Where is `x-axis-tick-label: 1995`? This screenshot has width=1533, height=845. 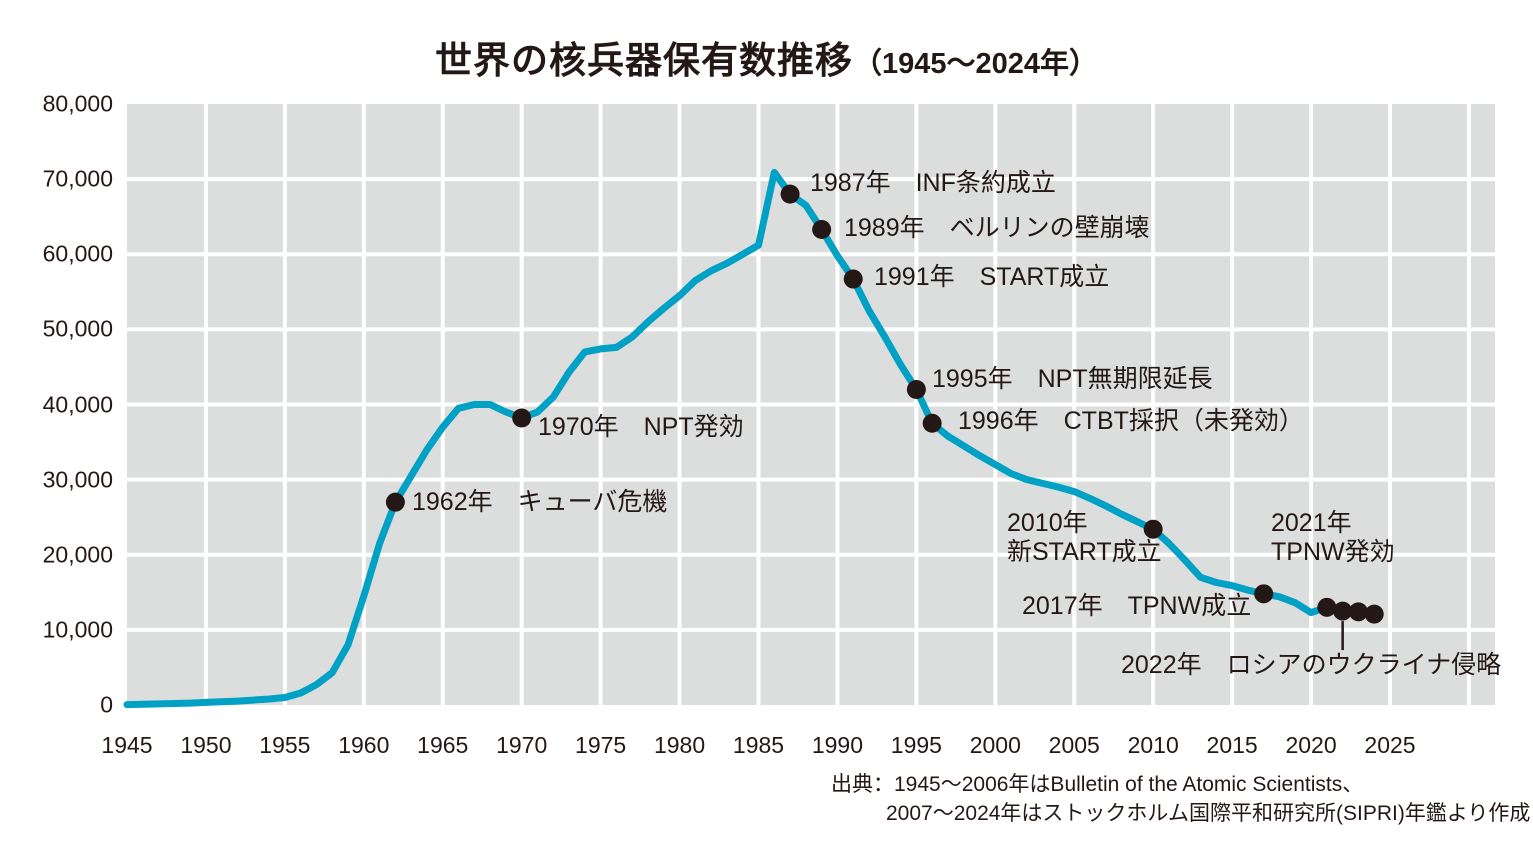
x-axis-tick-label: 1995 is located at coordinates (916, 745).